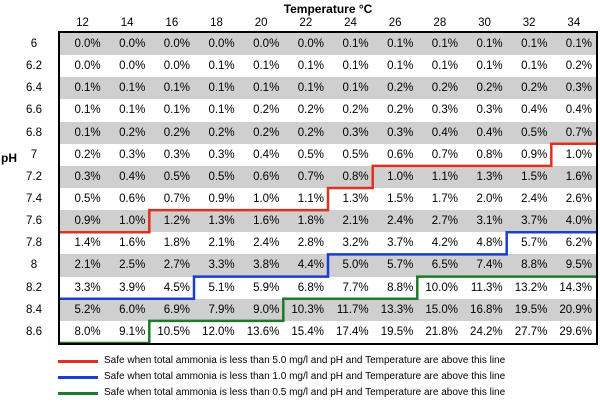 The height and width of the screenshot is (403, 600). I want to click on table-cell: 7.4%, so click(489, 265).